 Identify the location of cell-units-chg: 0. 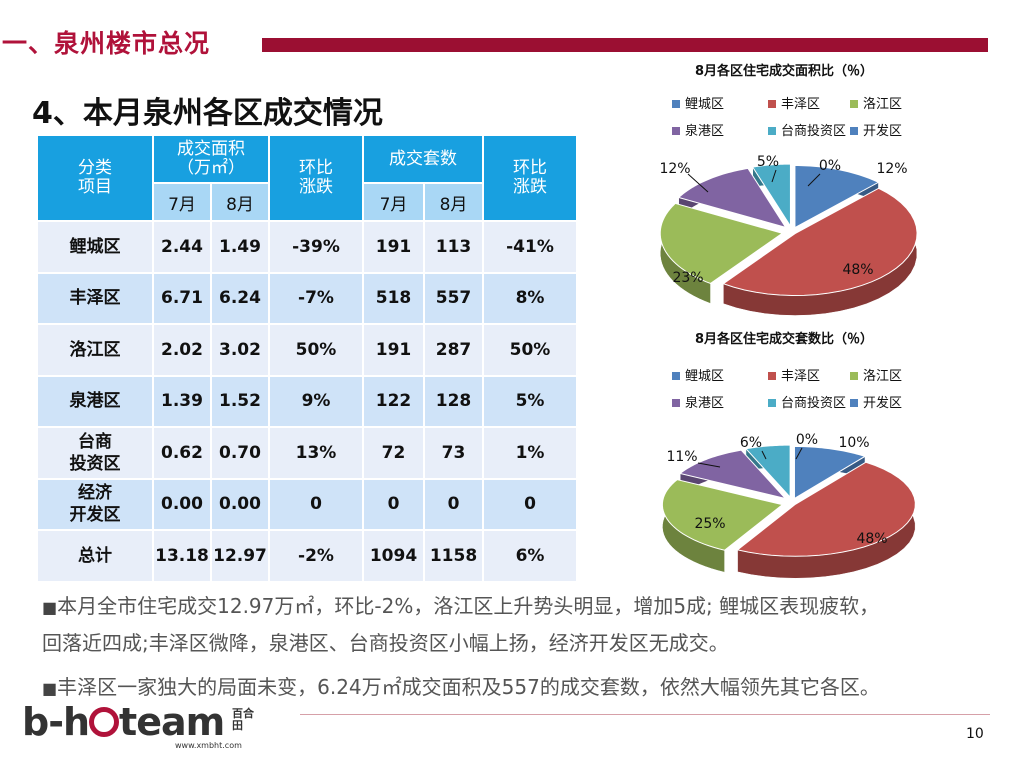
(530, 504).